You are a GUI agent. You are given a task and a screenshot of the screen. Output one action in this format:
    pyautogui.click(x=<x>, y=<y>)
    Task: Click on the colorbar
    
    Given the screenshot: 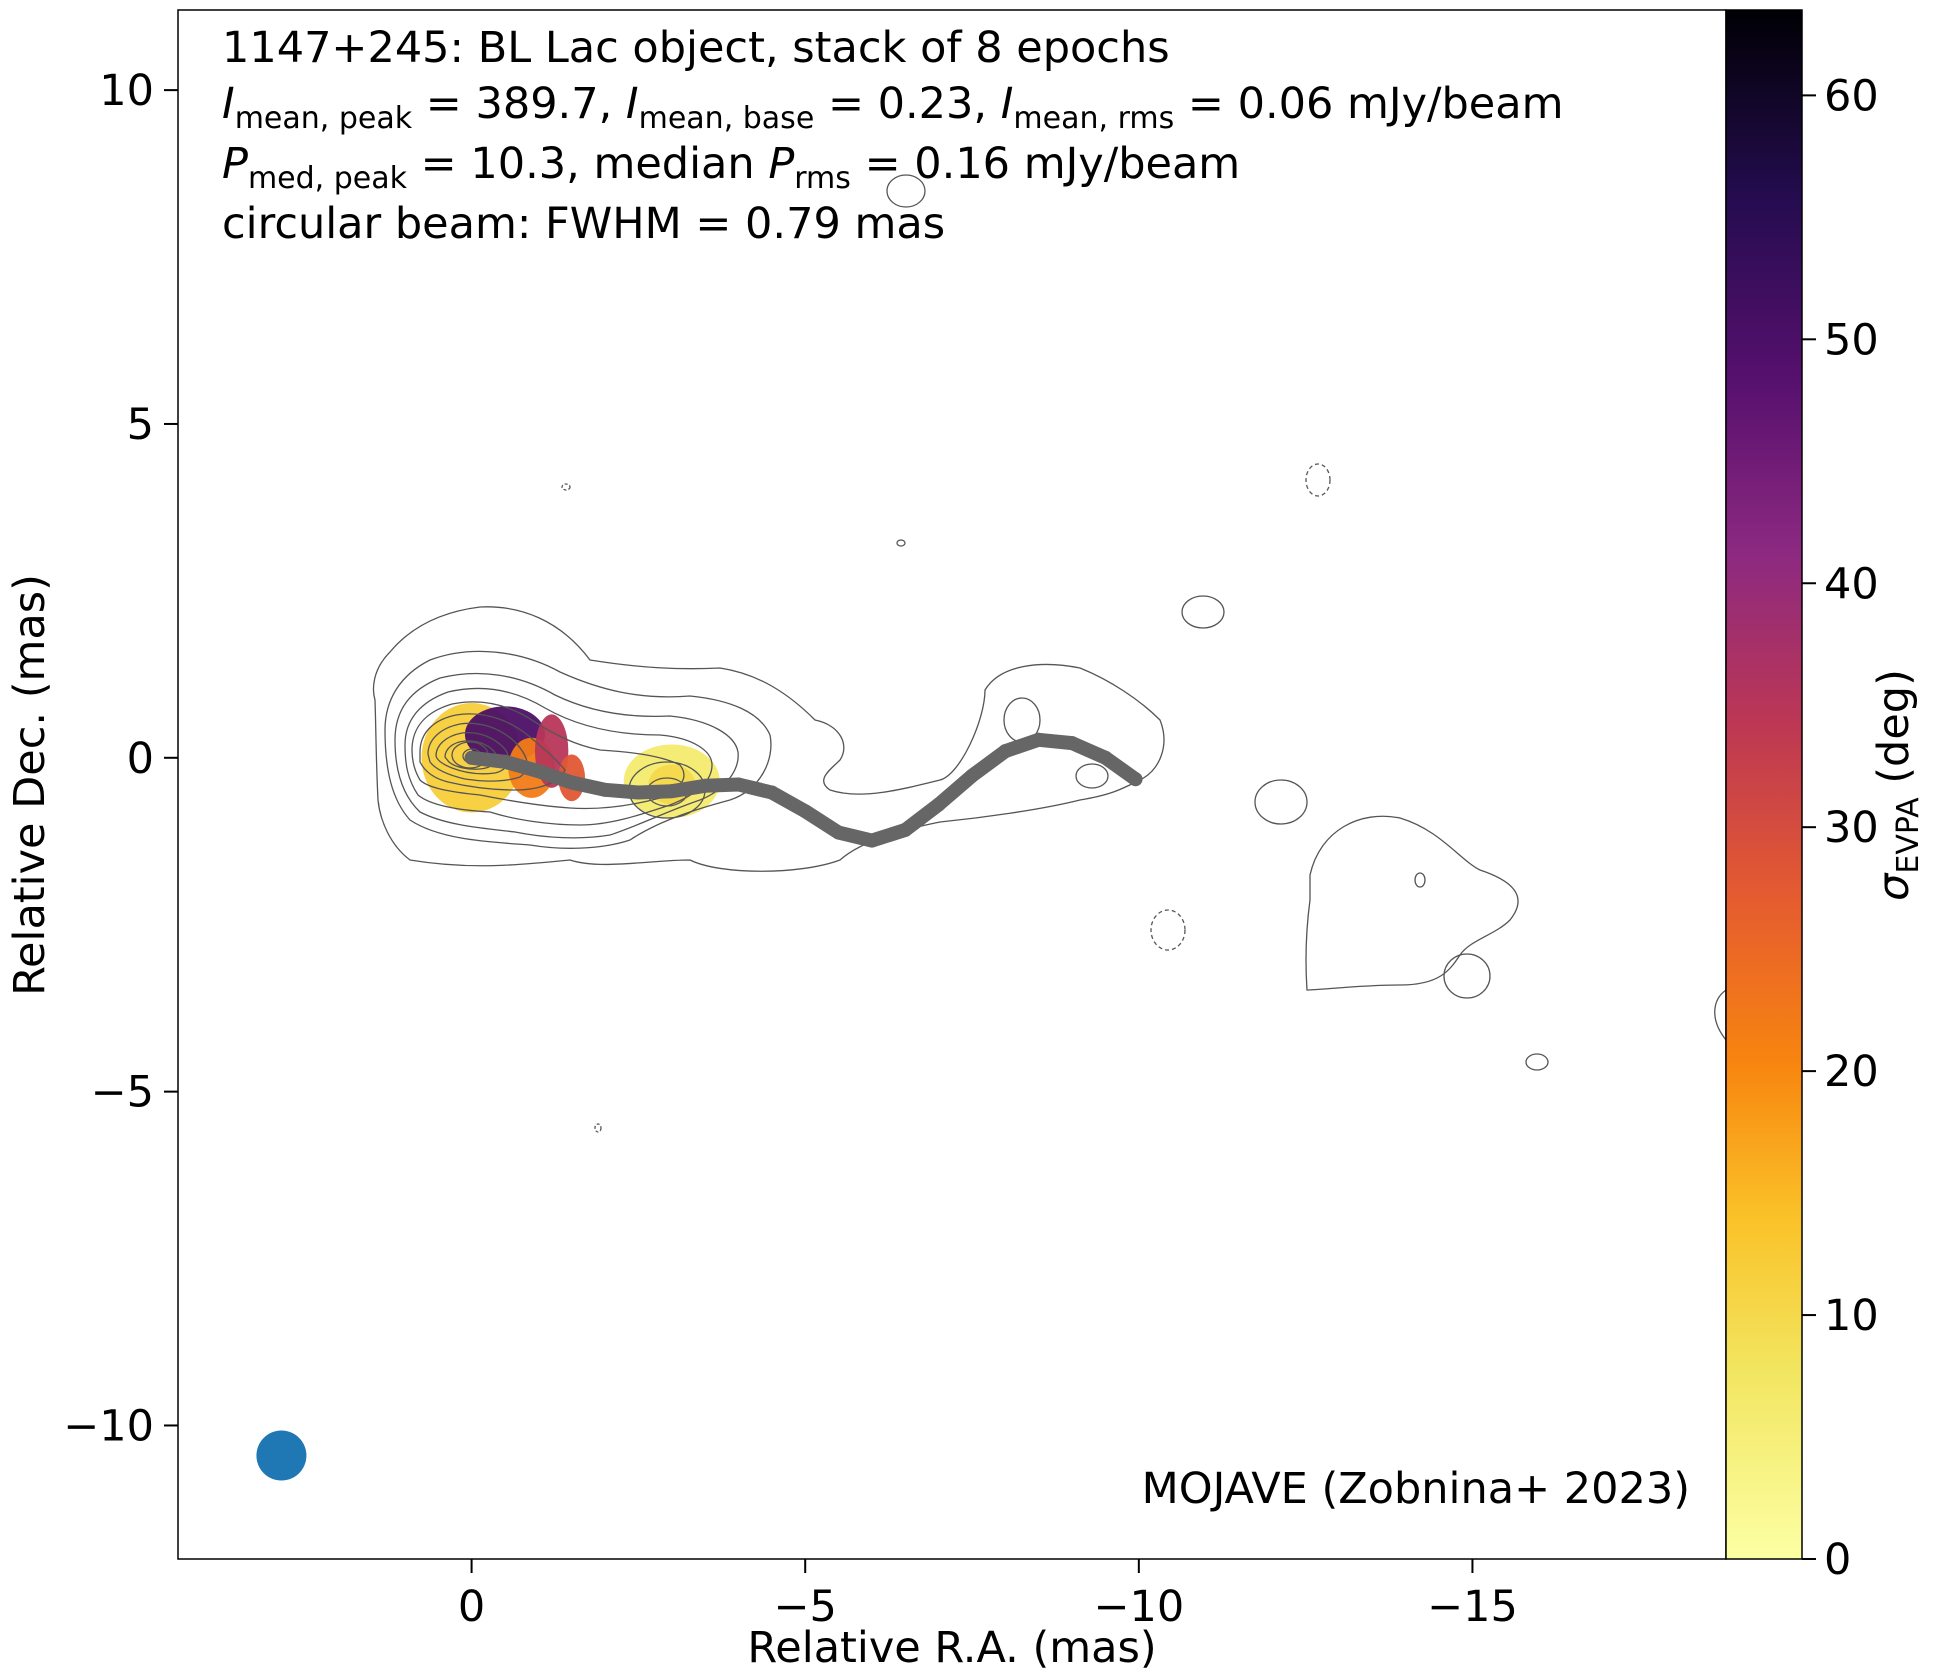 What is the action you would take?
    pyautogui.click(x=1764, y=784)
    